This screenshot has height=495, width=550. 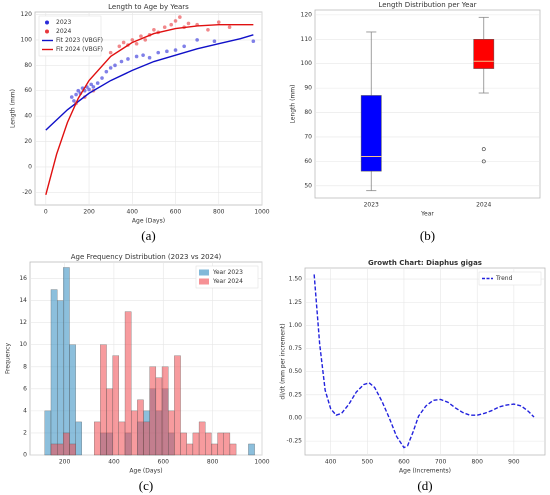 What do you see at coordinates (25, 388) in the screenshot?
I see `y-tick-label: 6` at bounding box center [25, 388].